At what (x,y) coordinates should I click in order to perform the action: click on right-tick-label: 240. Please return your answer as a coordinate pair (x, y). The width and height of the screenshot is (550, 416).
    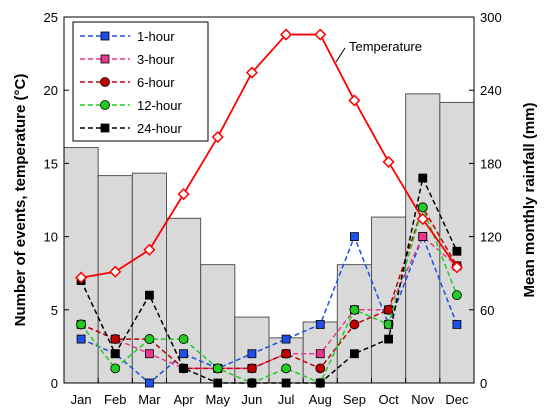
    Looking at the image, I should click on (491, 90).